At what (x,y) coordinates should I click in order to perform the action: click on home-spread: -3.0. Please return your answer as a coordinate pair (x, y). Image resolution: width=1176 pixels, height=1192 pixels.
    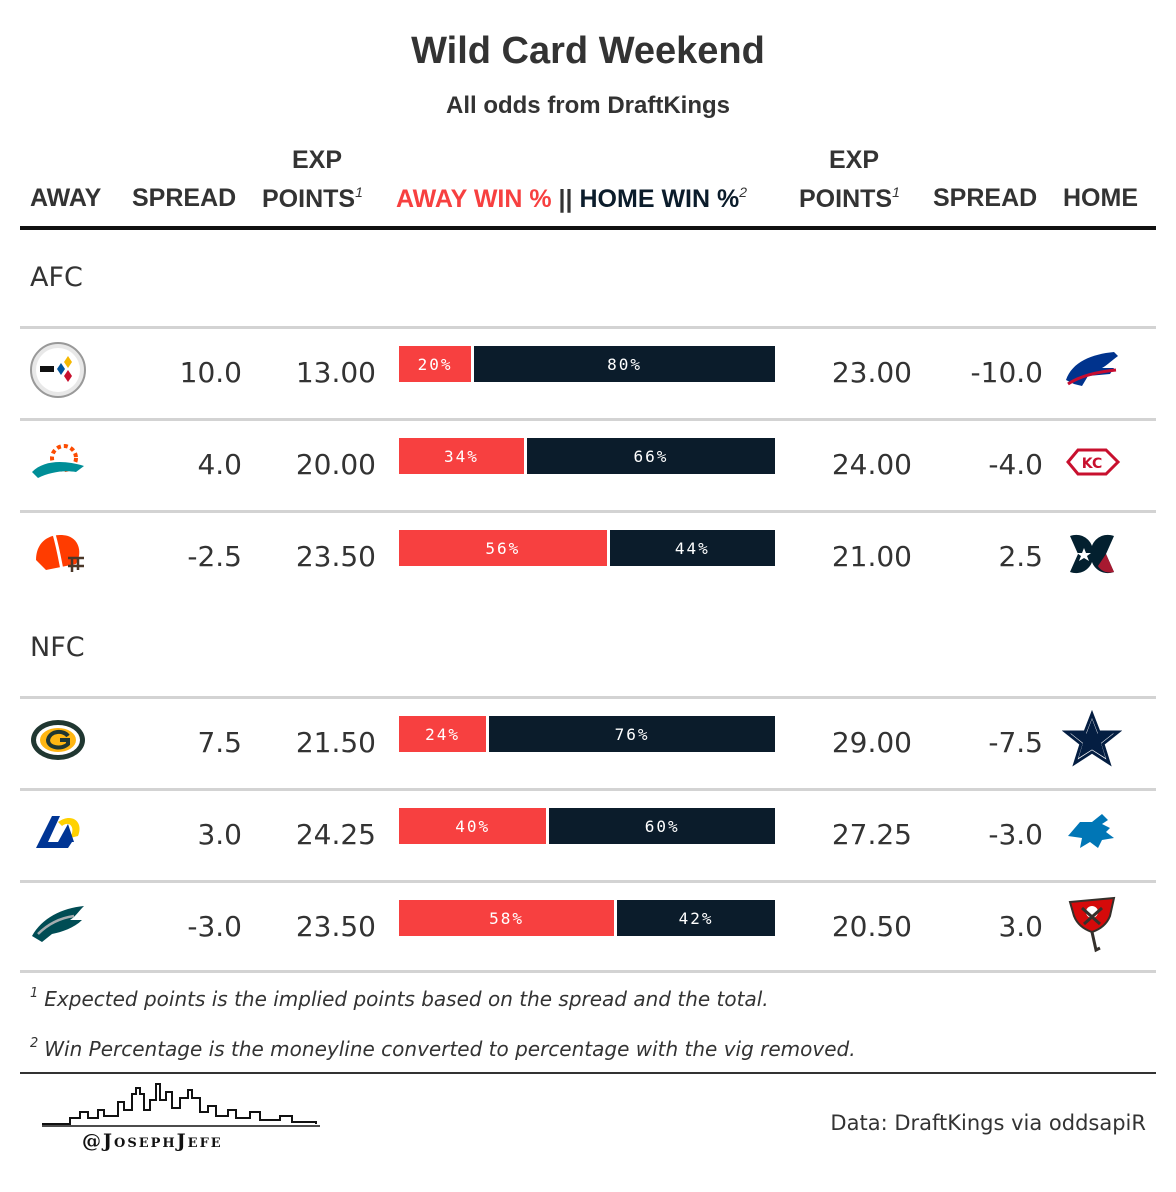
    Looking at the image, I should click on (1015, 834).